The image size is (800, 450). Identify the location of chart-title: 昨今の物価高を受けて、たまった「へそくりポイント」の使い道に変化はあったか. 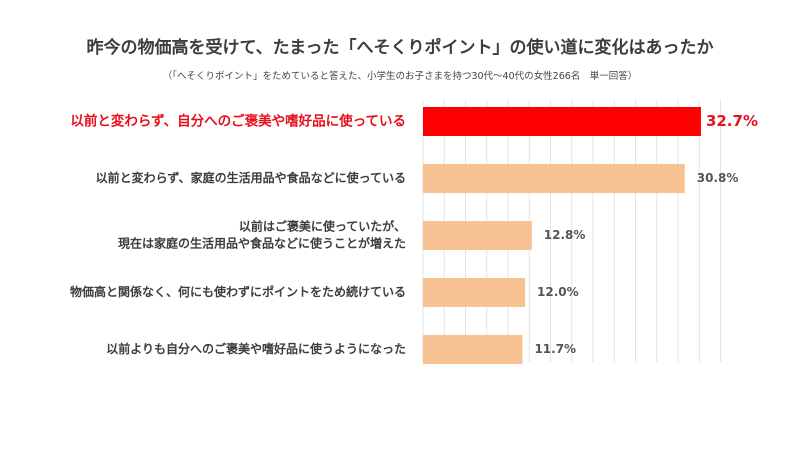
(400, 48).